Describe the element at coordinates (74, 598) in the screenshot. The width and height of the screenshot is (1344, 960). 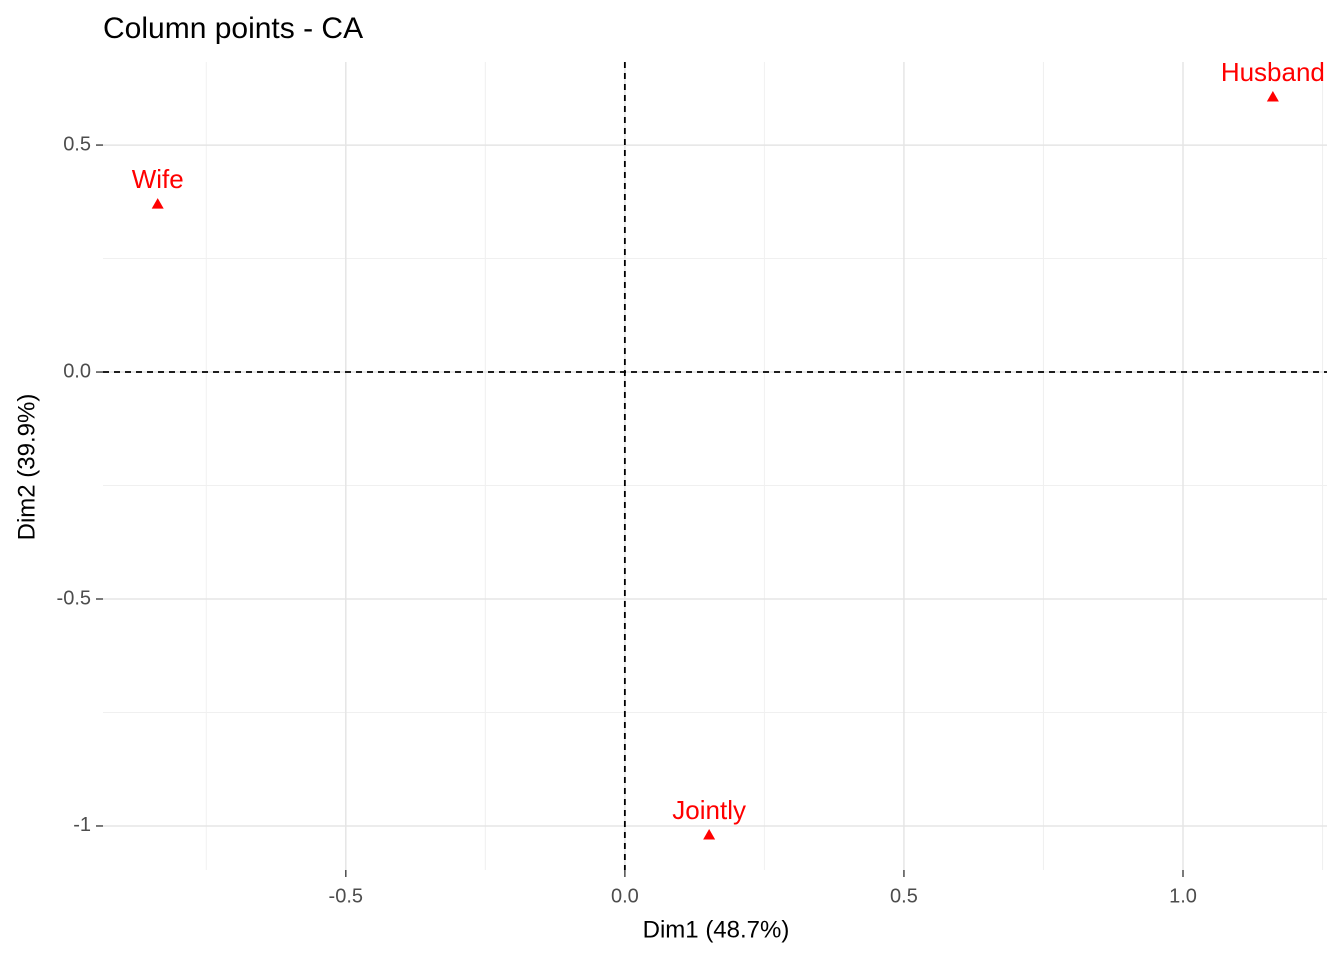
I see `y-tick-label: -0.5` at that location.